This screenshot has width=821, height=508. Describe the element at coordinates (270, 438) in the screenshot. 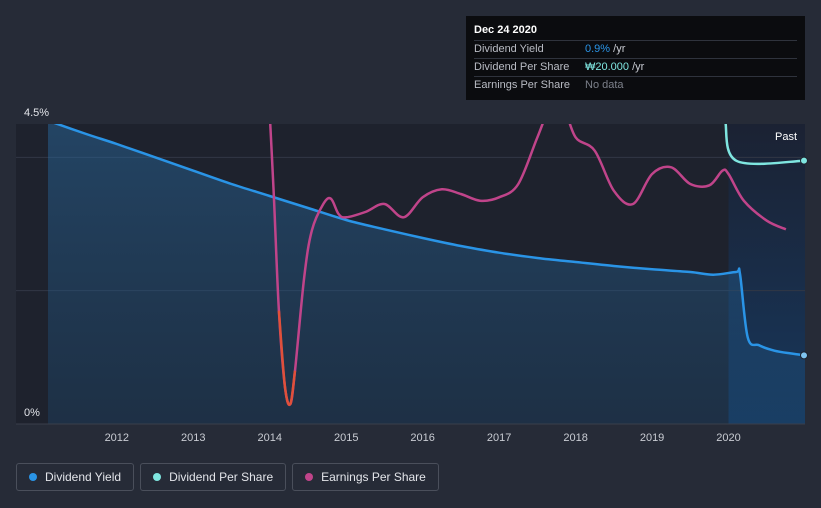

I see `x-tick-label-2014: 2014` at that location.